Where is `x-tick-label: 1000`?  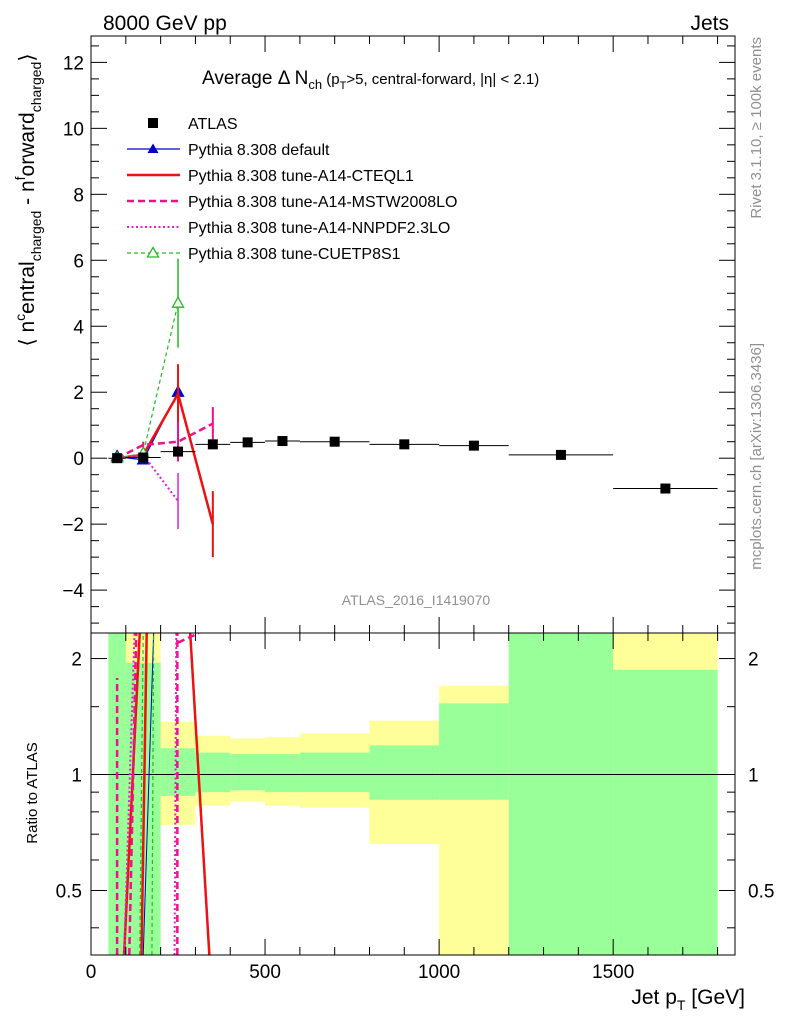 x-tick-label: 1000 is located at coordinates (439, 972).